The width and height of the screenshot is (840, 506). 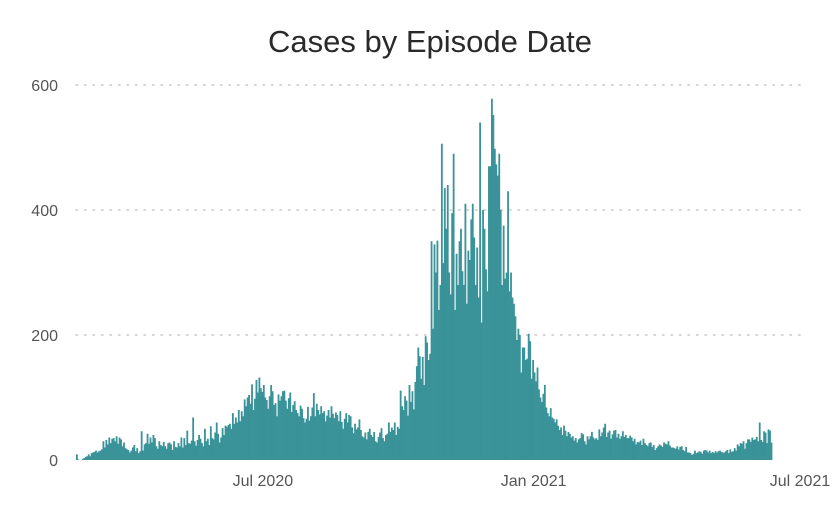 I want to click on x-axis: Jul 2020 Jan 2021 Jul 2021, so click(x=532, y=481).